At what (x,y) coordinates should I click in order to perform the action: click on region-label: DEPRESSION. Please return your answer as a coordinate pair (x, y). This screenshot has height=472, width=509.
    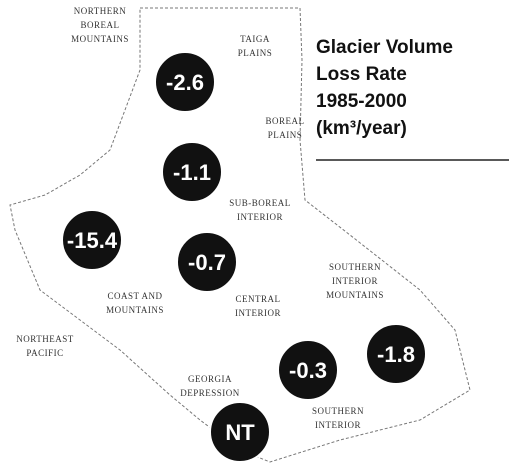
    Looking at the image, I should click on (210, 393).